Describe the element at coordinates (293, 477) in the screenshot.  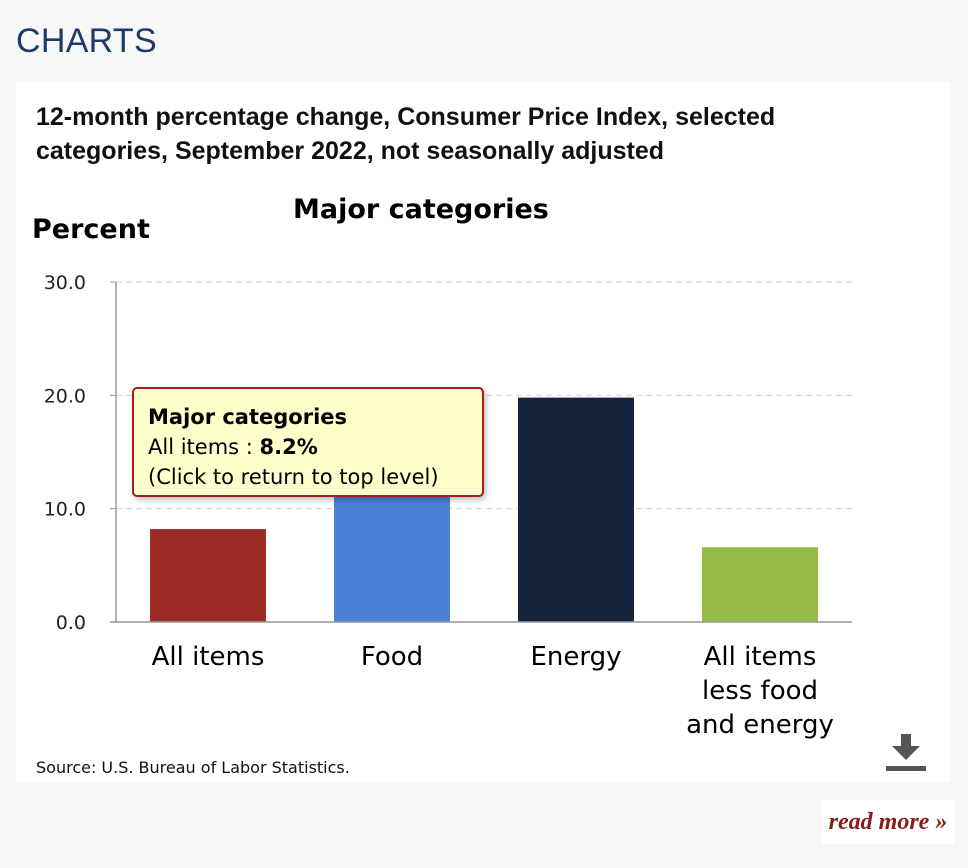
I see `tooltip-hint: (Click to return to top level)` at that location.